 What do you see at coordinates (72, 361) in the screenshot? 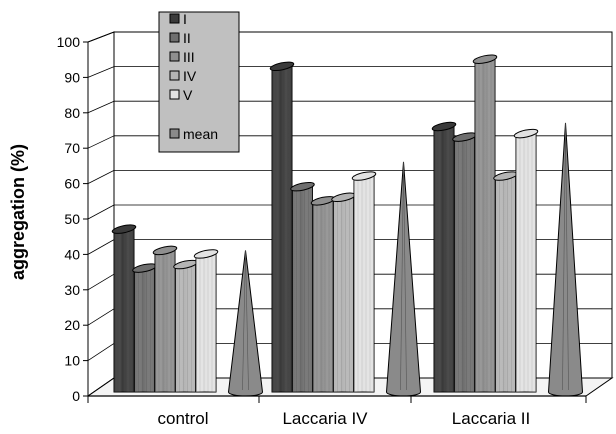
I see `y-tick-label: 10` at bounding box center [72, 361].